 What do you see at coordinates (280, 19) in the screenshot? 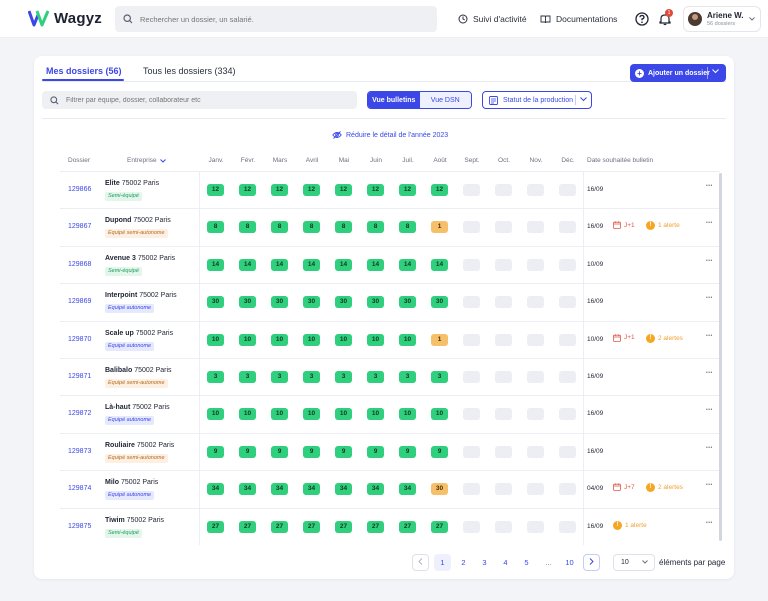
I see `global-search-input` at bounding box center [280, 19].